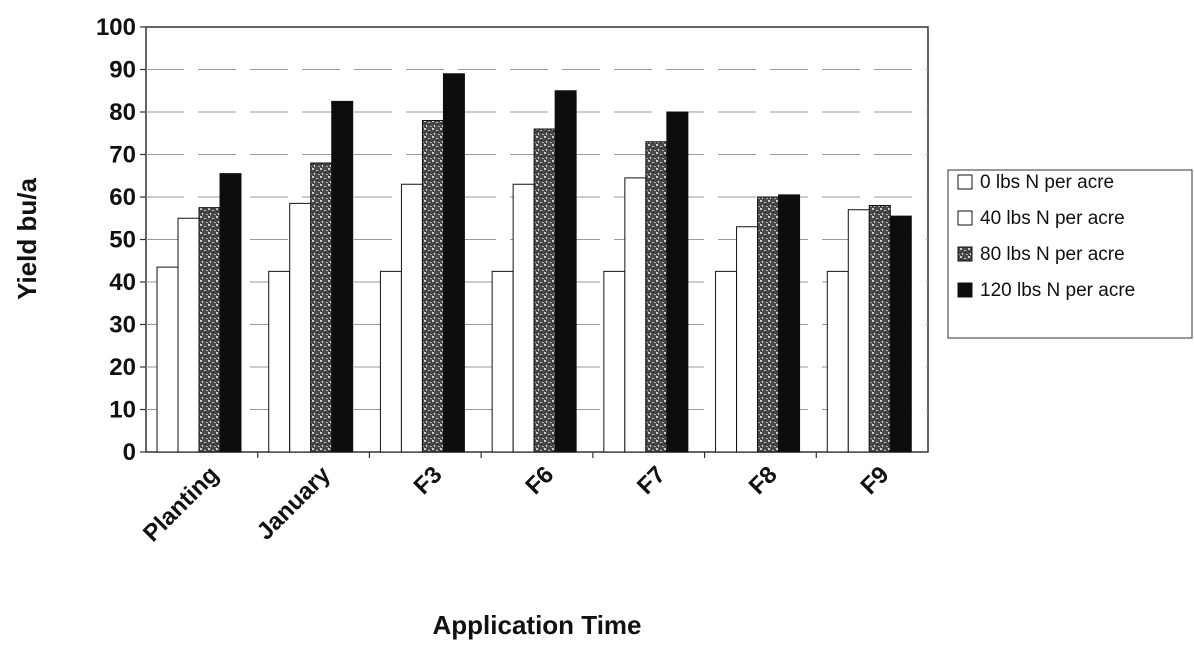 The image size is (1194, 647). I want to click on y-tick-label: 50, so click(122, 240).